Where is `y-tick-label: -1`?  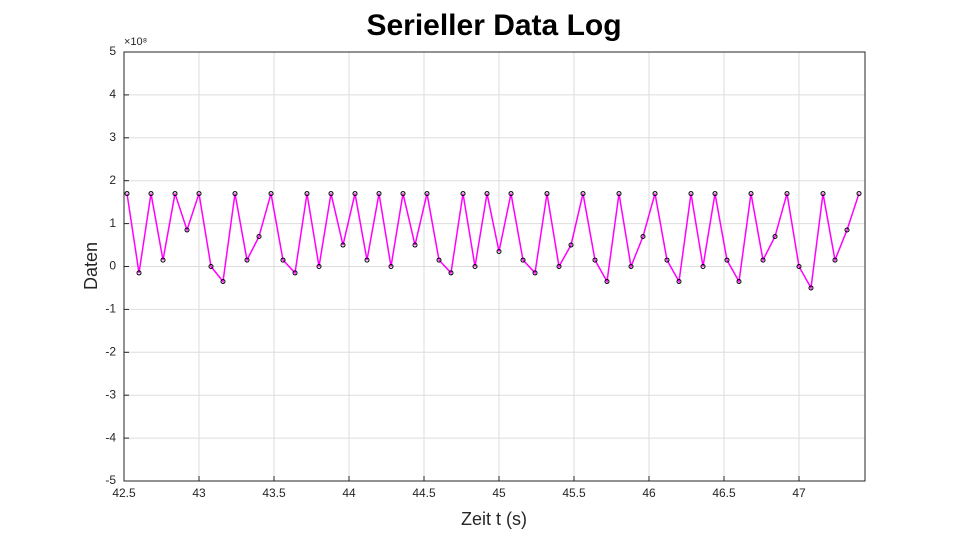
y-tick-label: -1 is located at coordinates (110, 309).